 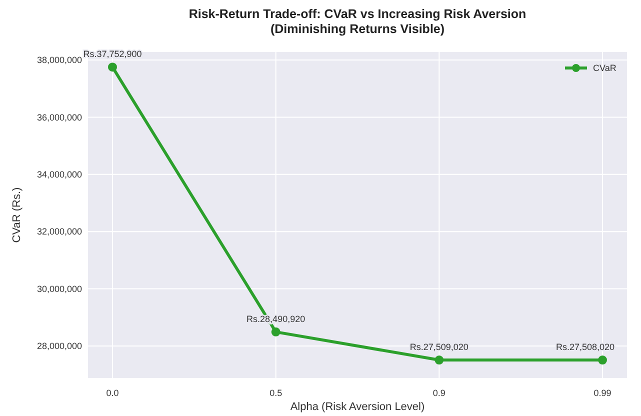 What do you see at coordinates (112, 54) in the screenshot?
I see `data-label: Rs.37,752,900` at bounding box center [112, 54].